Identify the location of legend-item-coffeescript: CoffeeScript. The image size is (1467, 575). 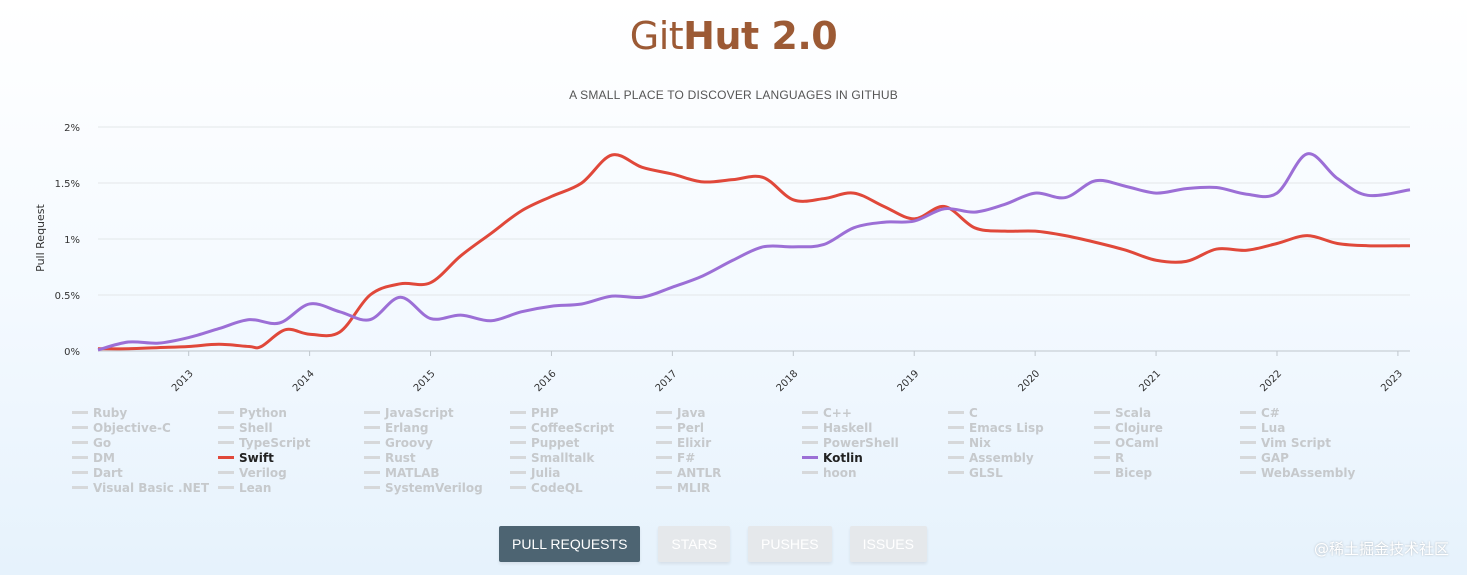
(583, 428).